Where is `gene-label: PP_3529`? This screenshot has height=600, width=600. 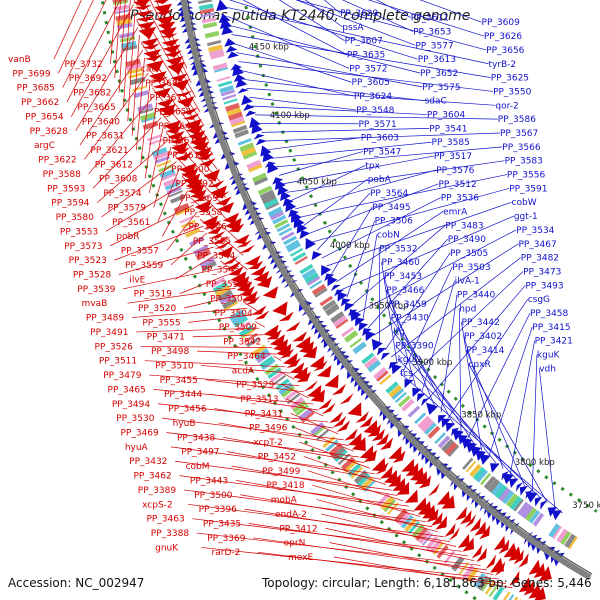
gene-label: PP_3529 is located at coordinates (255, 386).